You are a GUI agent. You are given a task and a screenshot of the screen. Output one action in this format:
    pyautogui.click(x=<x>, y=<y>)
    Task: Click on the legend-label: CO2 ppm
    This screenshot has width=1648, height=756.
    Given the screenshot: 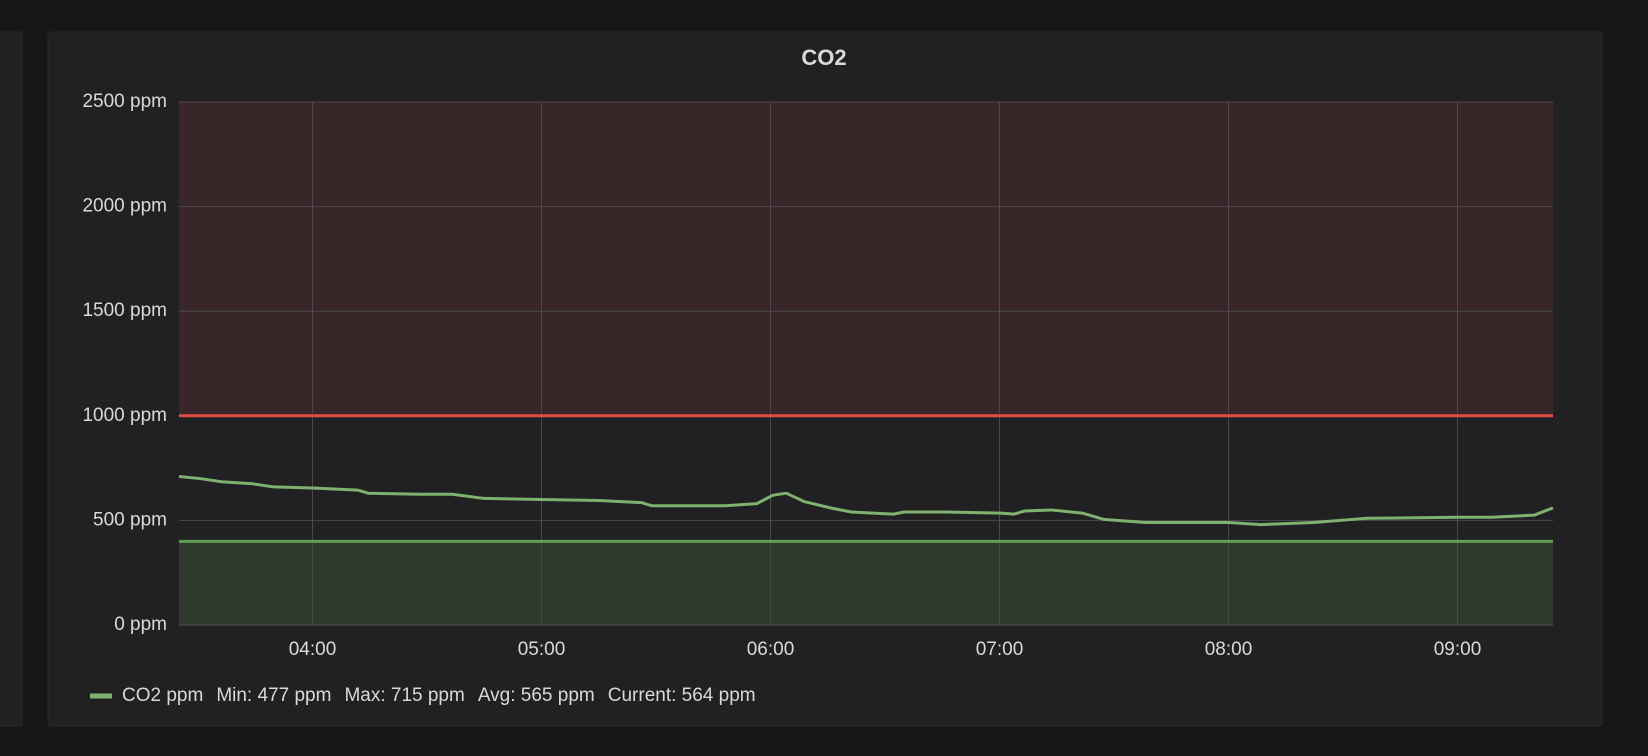 What is the action you would take?
    pyautogui.click(x=162, y=695)
    